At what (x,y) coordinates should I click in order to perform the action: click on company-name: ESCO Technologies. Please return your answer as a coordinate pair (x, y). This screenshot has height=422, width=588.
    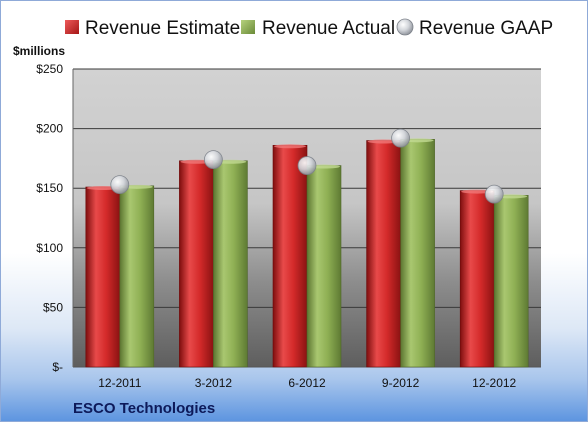
    Looking at the image, I should click on (144, 408).